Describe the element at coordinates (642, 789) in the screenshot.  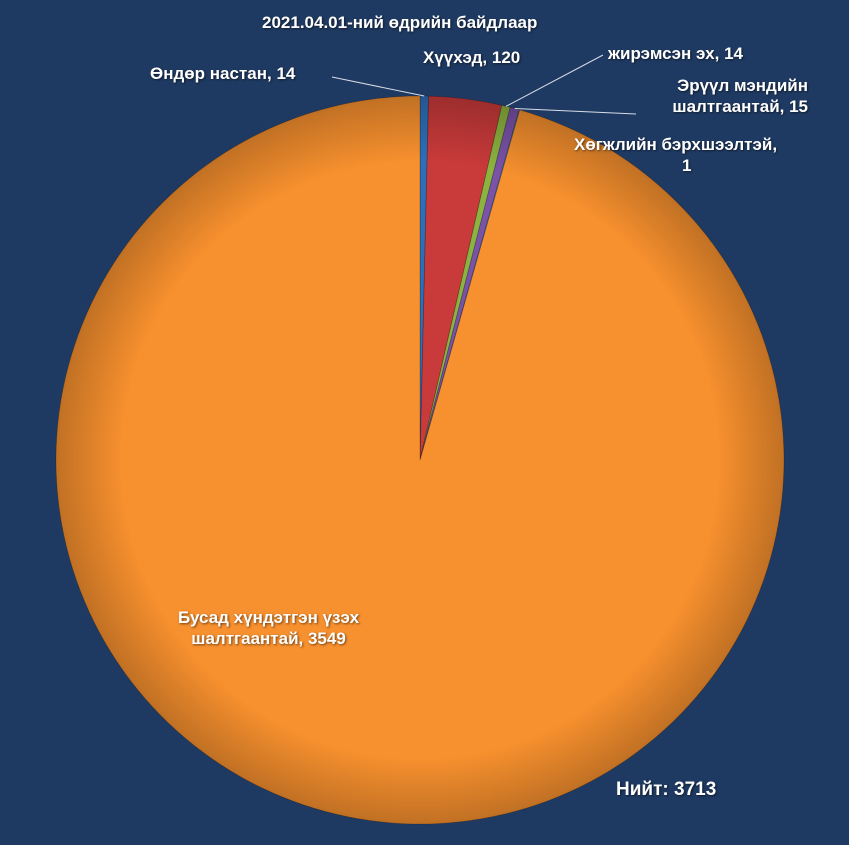
I see `total-label-text: Нийт:` at that location.